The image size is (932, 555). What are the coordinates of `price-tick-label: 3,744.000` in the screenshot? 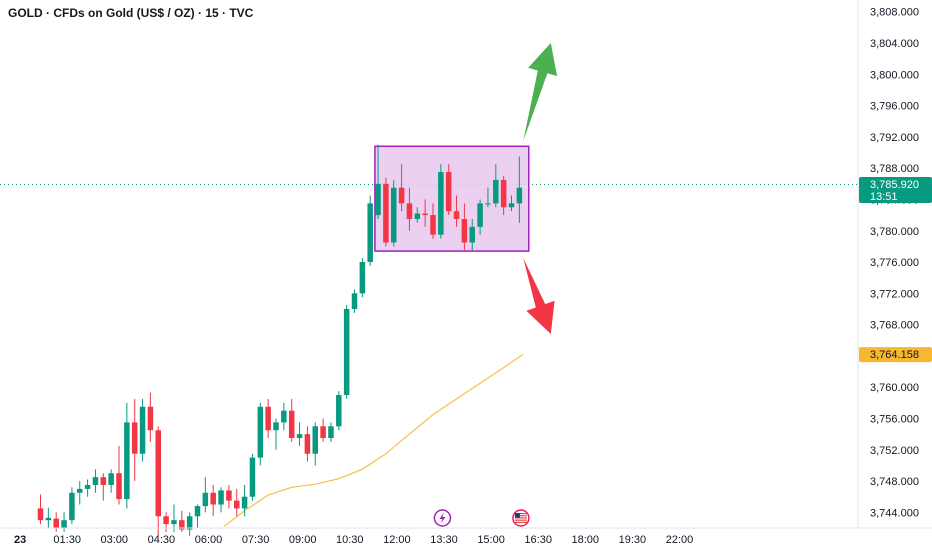 It's located at (894, 513).